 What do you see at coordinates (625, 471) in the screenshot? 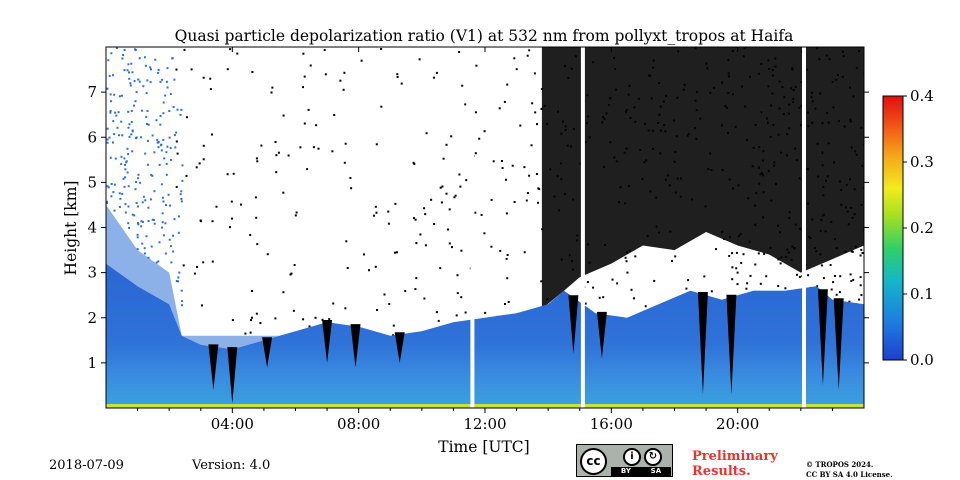
I see `license-by-label: BY` at bounding box center [625, 471].